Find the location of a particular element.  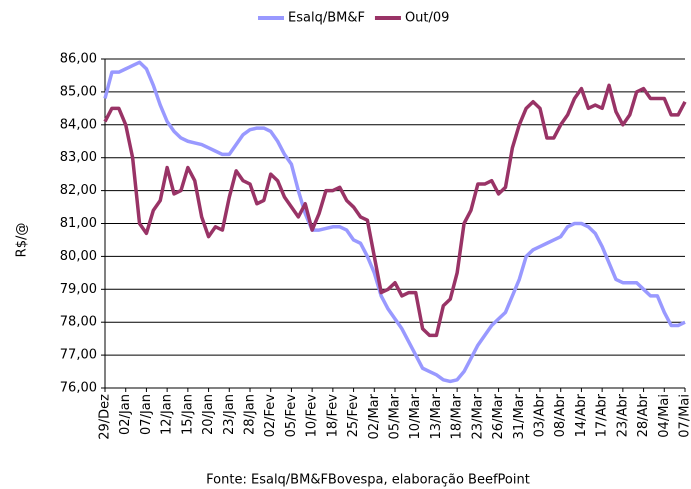

y-tick-label: 81,00 is located at coordinates (78, 223).